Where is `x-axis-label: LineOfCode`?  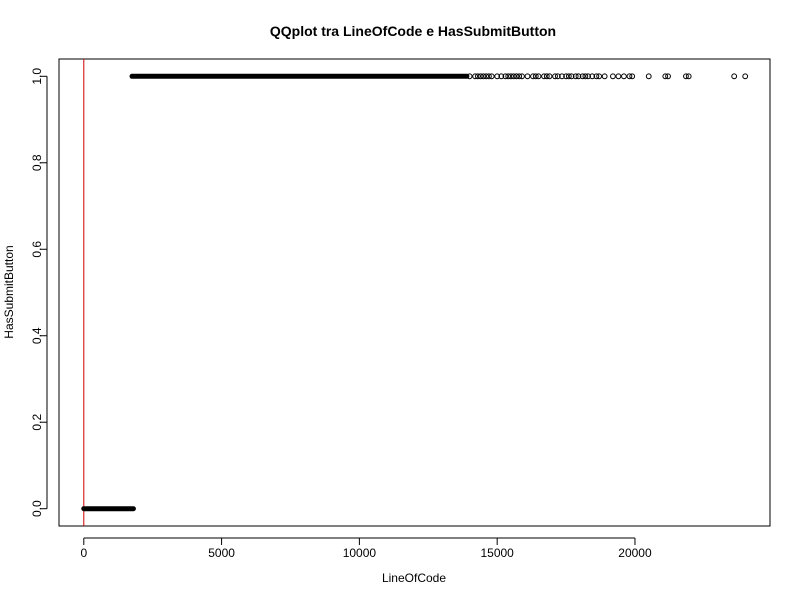 x-axis-label: LineOfCode is located at coordinates (414, 578).